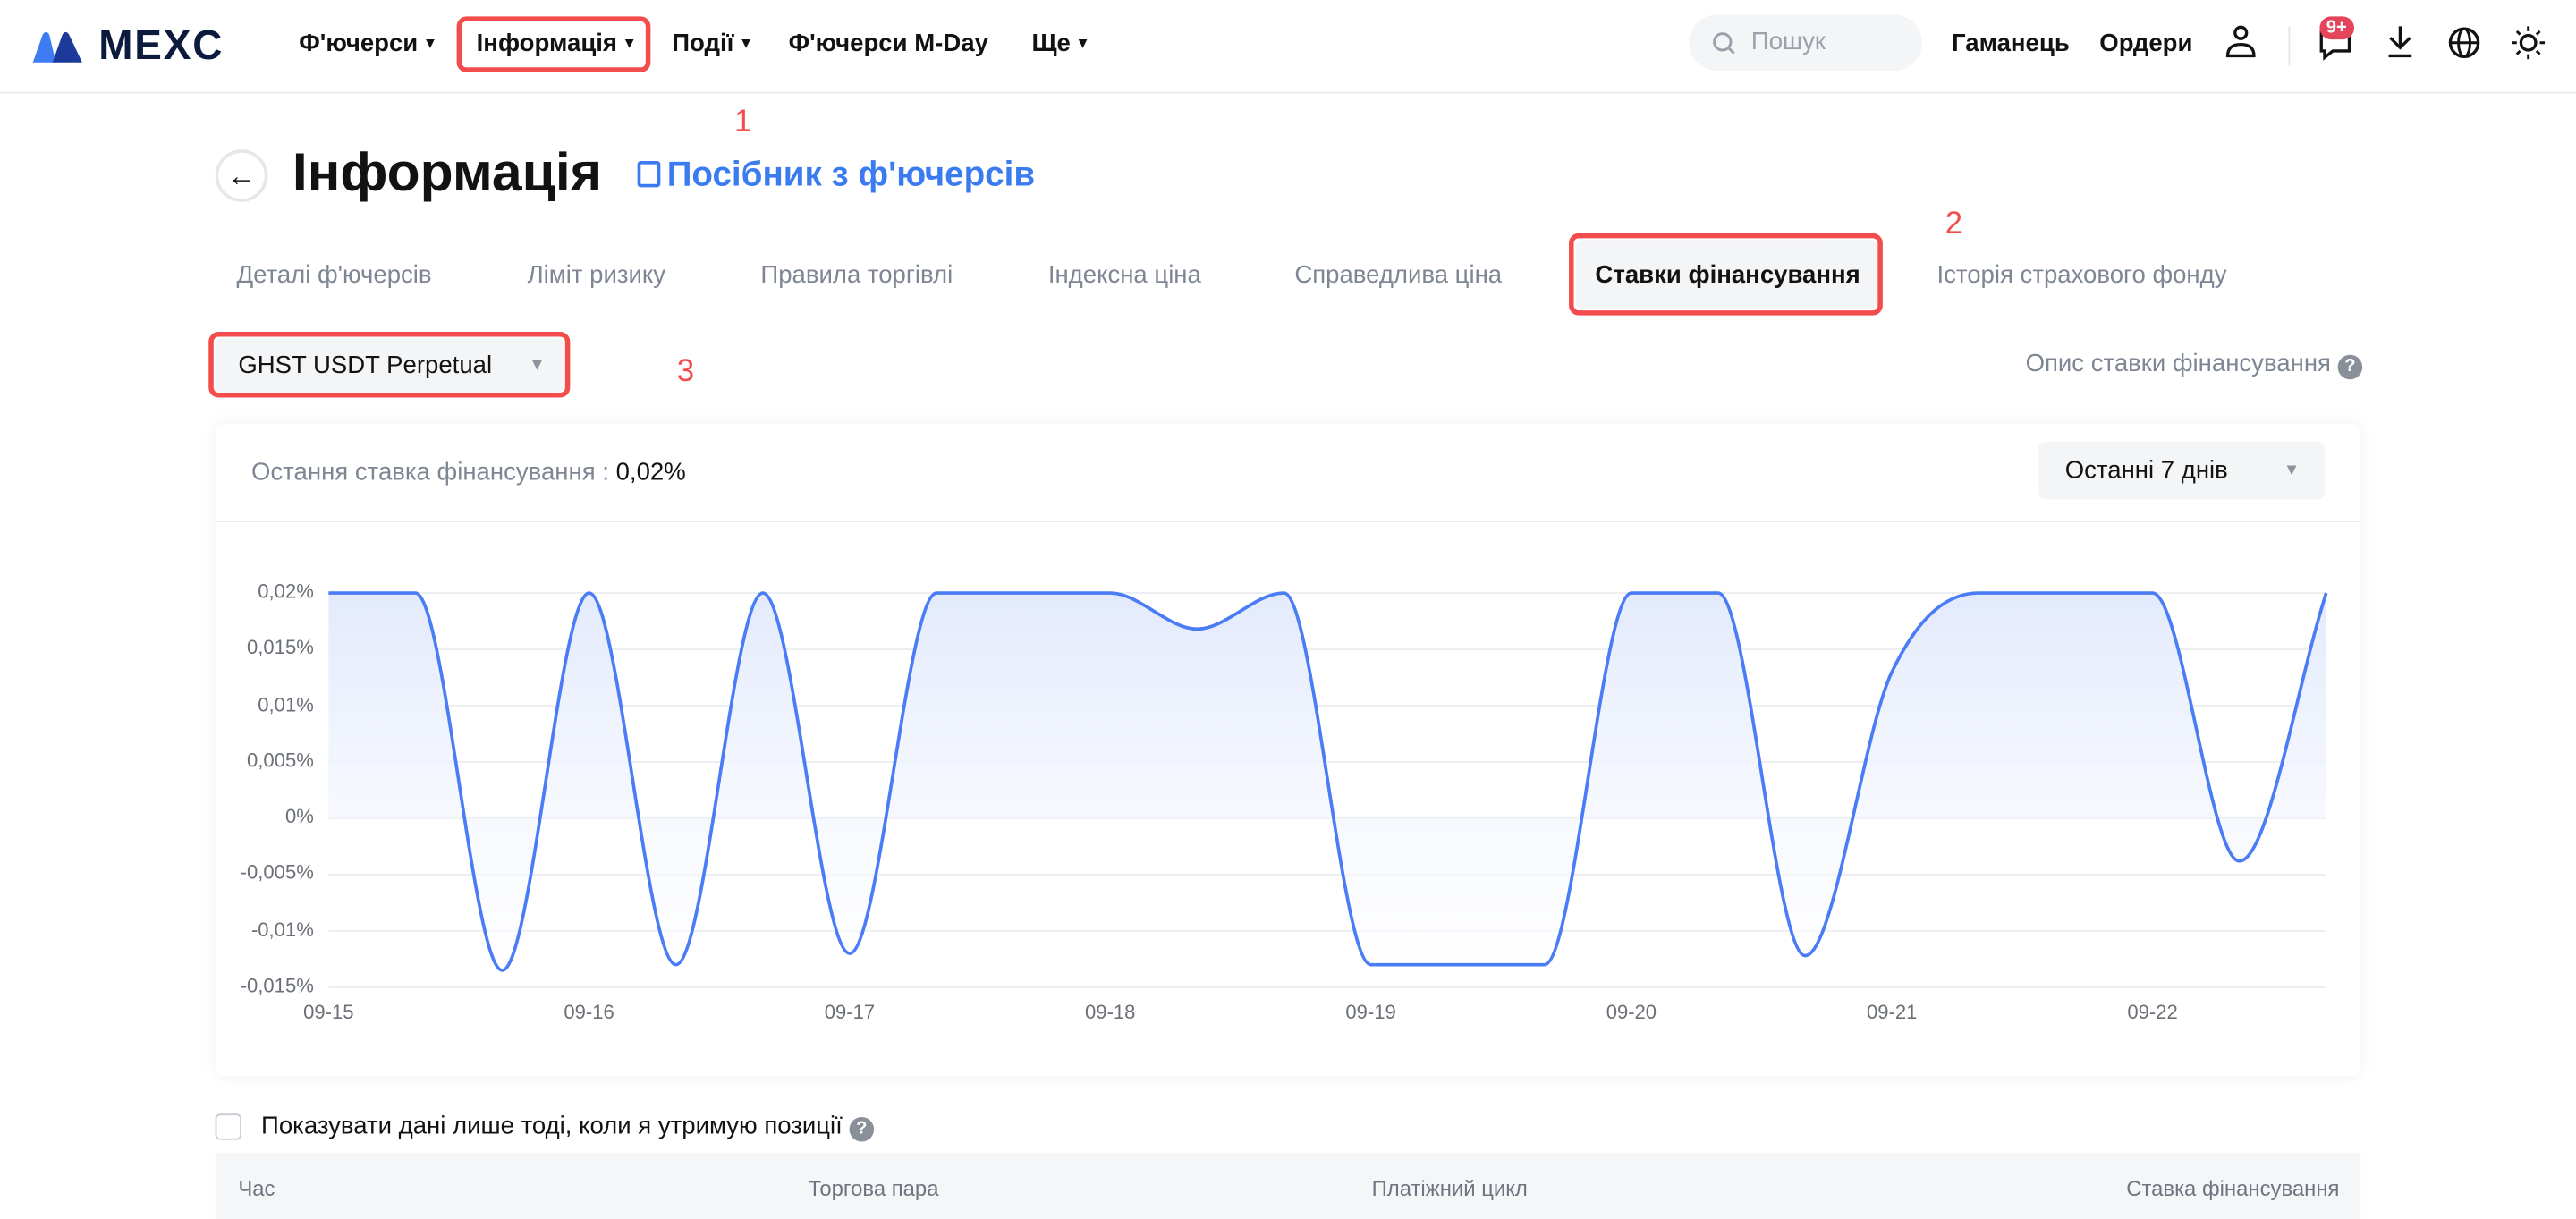  Describe the element at coordinates (874, 1188) in the screenshot. I see `column-header-pair: Торгова пара` at that location.